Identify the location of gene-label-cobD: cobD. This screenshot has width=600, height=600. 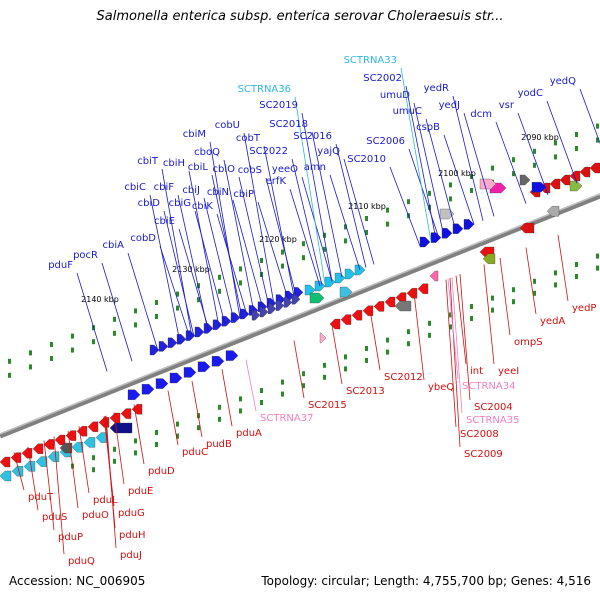
(143, 238).